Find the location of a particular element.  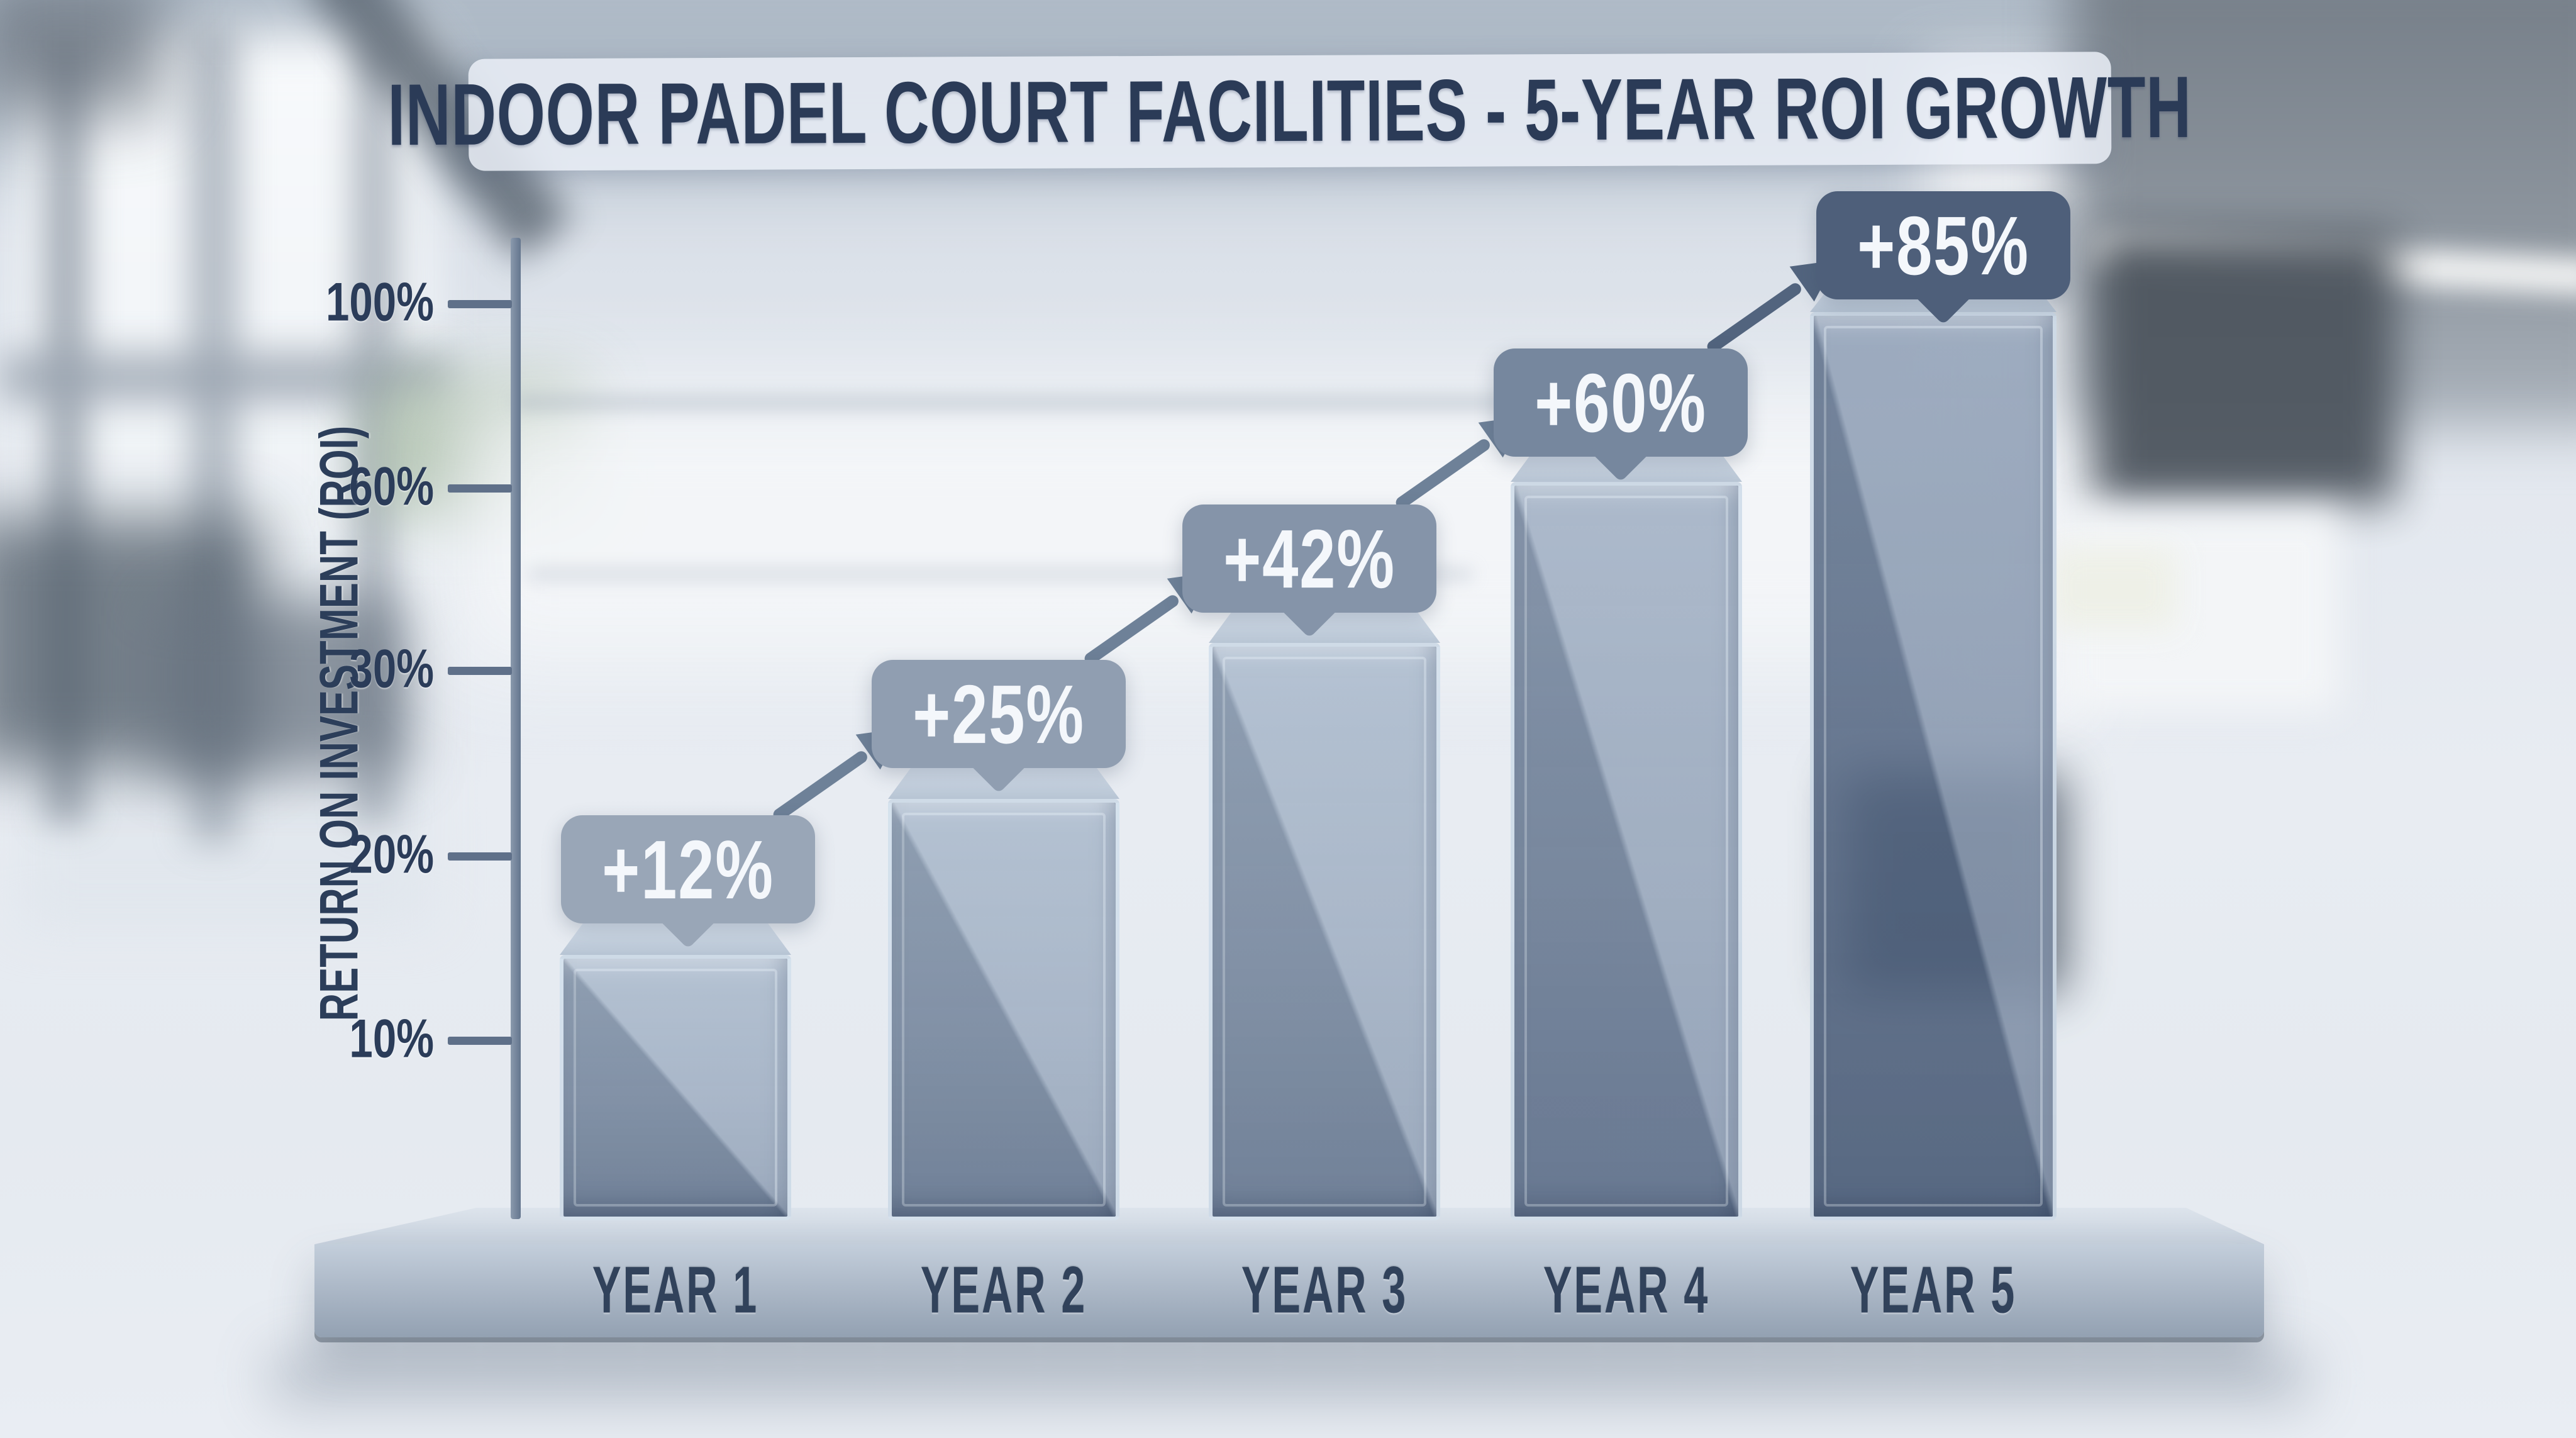

value-badge-year-3: +42% is located at coordinates (1309, 558).